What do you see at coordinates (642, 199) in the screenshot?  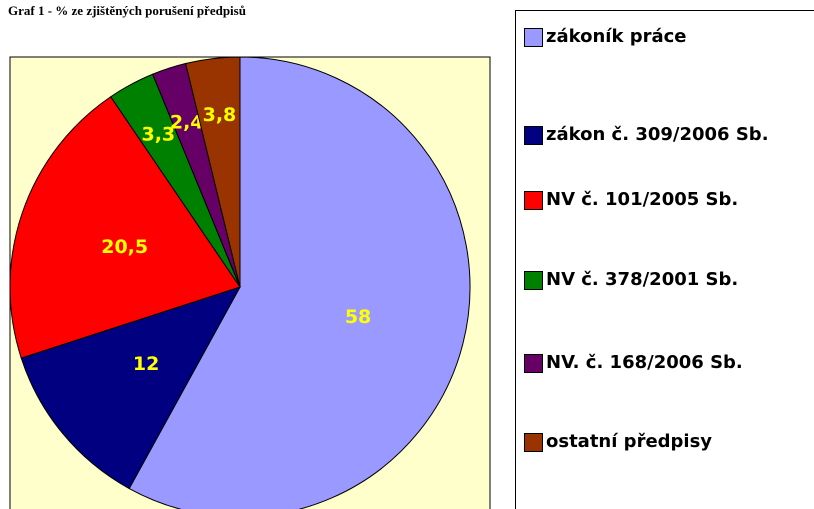 I see `legend-label: NV č. 101/2005 Sb.` at bounding box center [642, 199].